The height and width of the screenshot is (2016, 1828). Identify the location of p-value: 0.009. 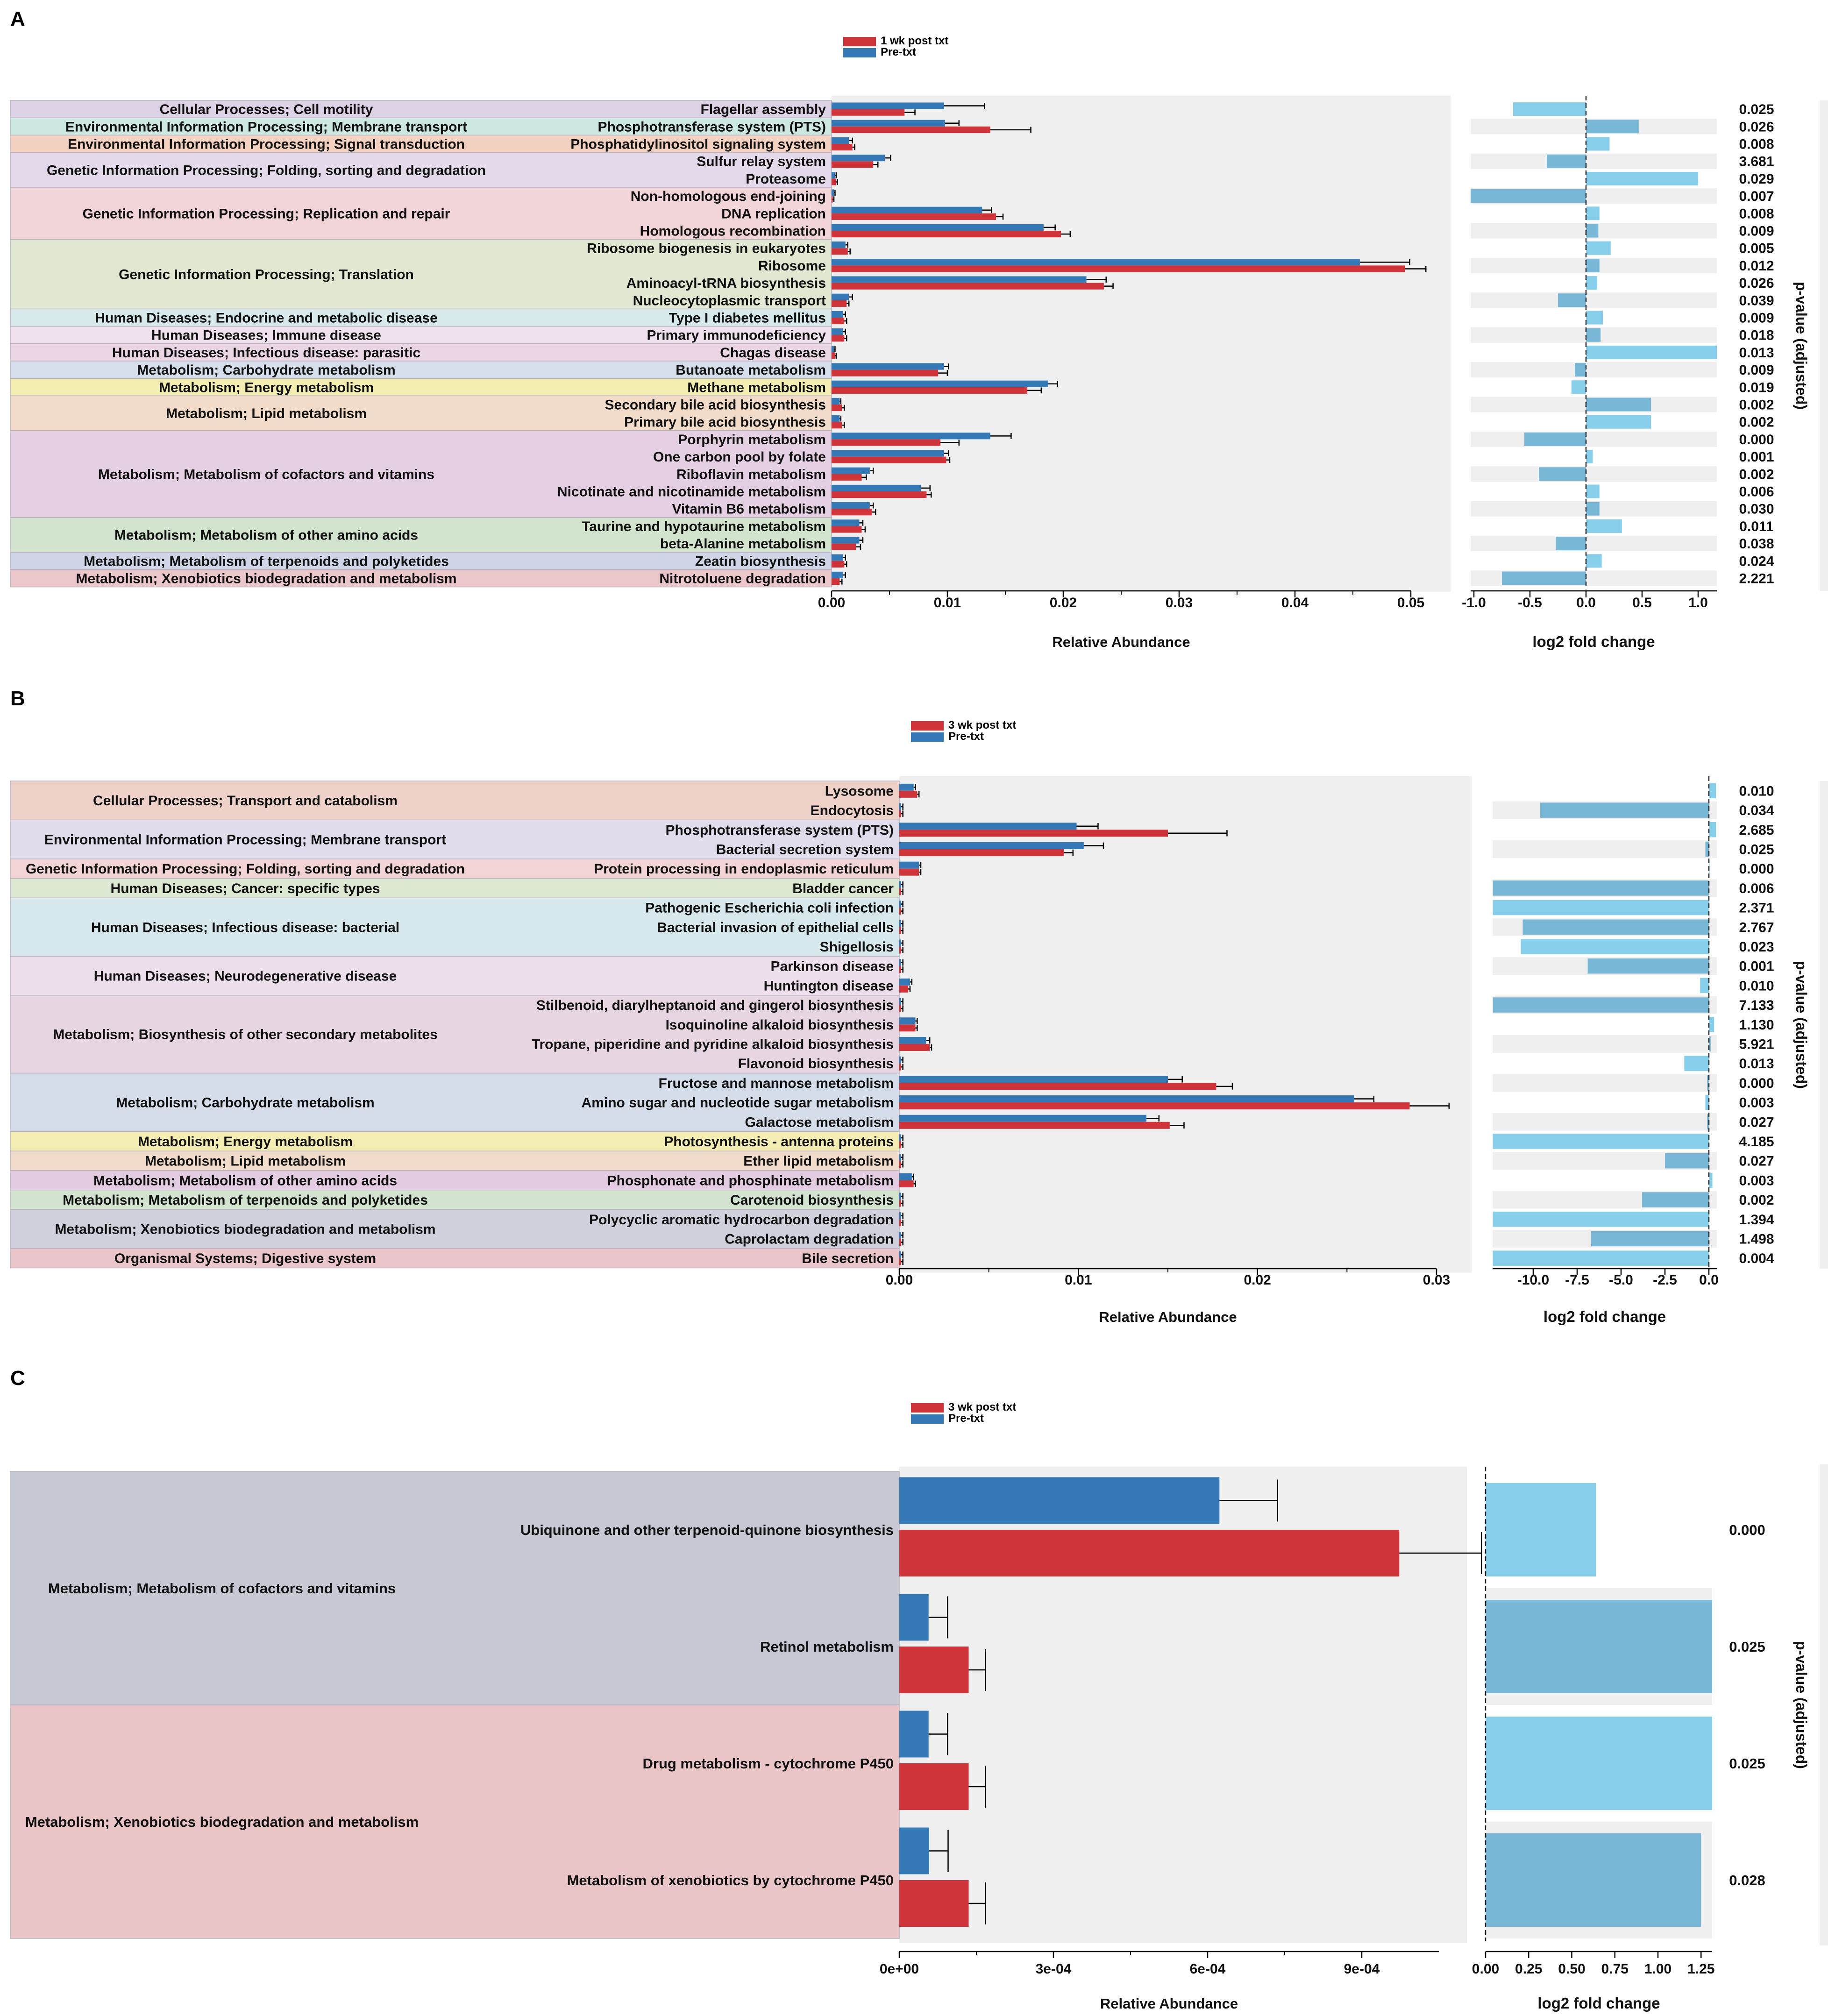
(1756, 370).